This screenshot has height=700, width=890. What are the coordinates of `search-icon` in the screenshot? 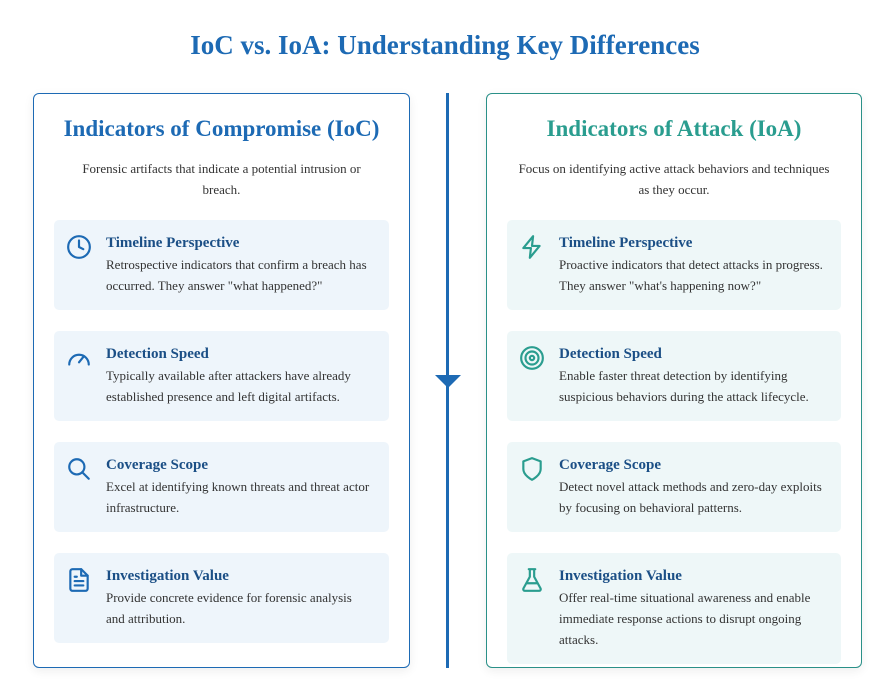 It's located at (79, 469).